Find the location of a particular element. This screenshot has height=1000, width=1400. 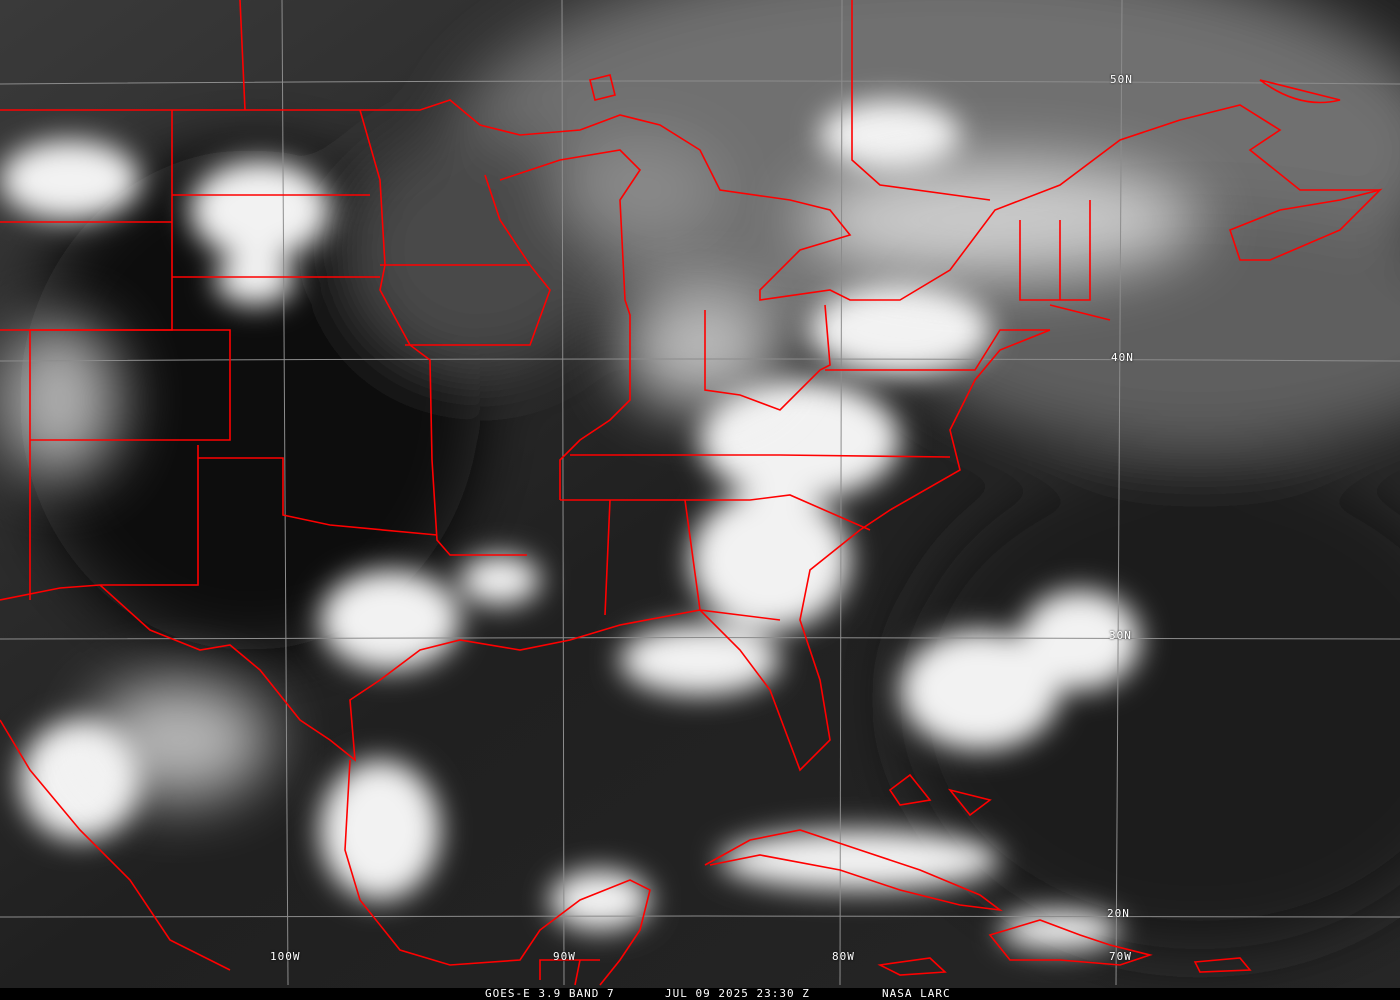

lon-label-80w: 80W is located at coordinates (843, 956).